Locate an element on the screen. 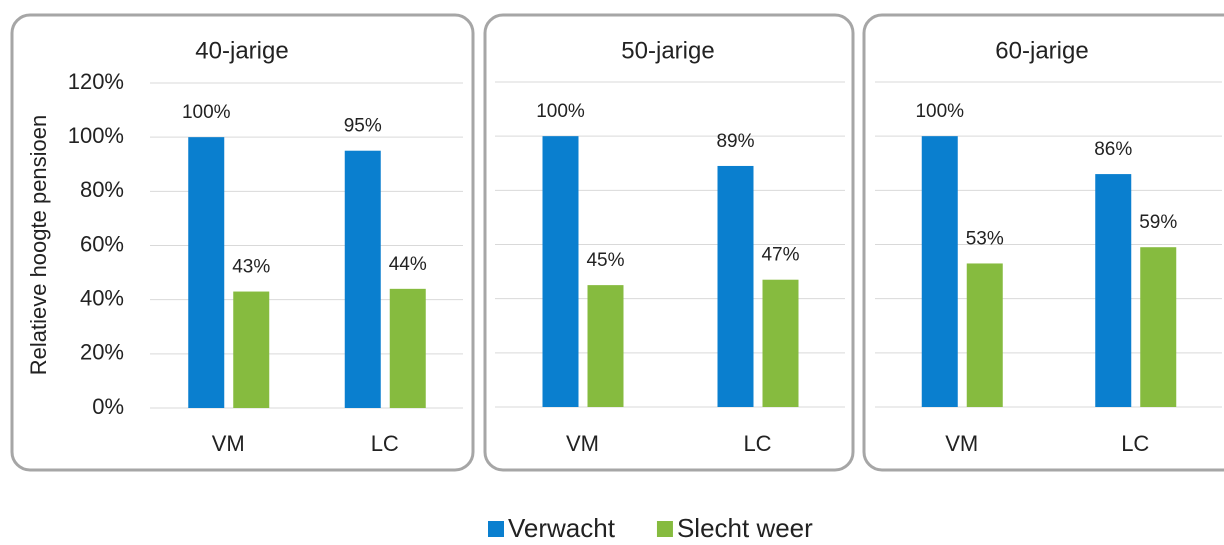  data-label: 45% is located at coordinates (605, 260).